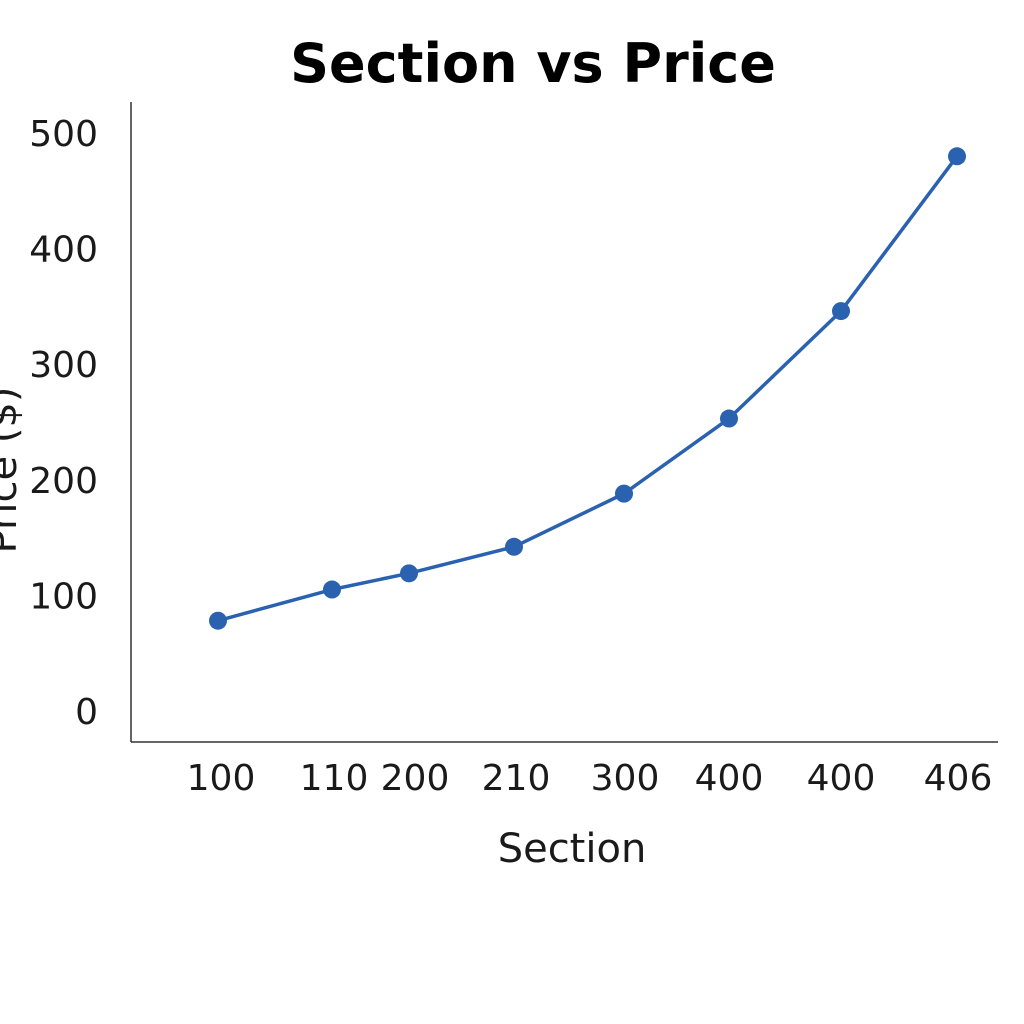 The image size is (1024, 1024). Describe the element at coordinates (13, 470) in the screenshot. I see `y-axis-label: Price ($)` at that location.